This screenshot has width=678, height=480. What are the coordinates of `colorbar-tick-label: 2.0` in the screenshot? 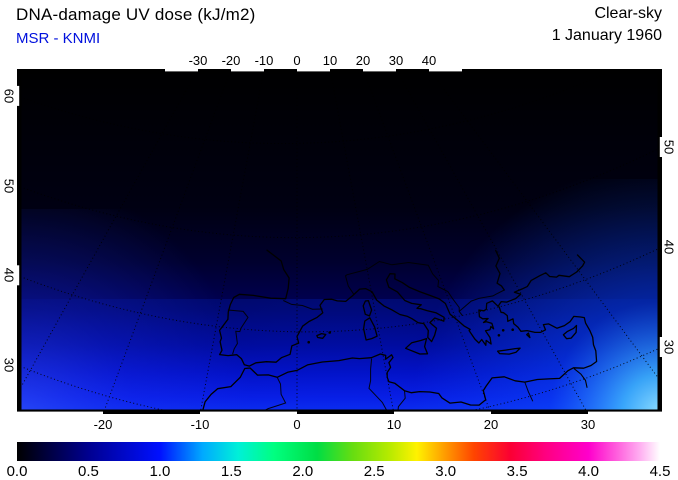 It's located at (303, 471).